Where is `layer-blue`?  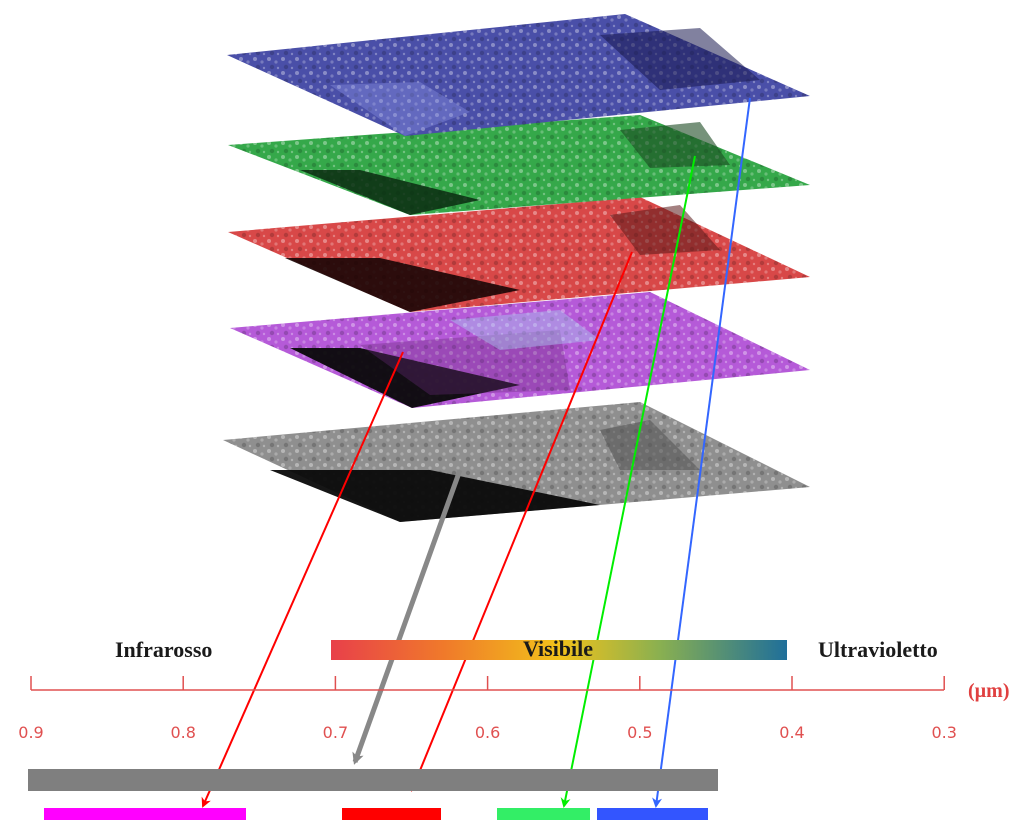
layer-blue is located at coordinates (518, 75).